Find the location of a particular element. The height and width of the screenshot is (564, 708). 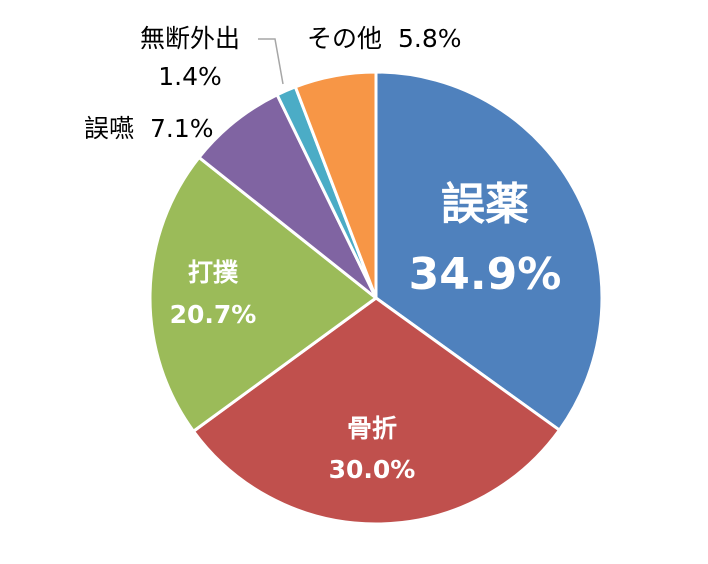

slice-label-goen-name: 誤嚥 is located at coordinates (109, 128).